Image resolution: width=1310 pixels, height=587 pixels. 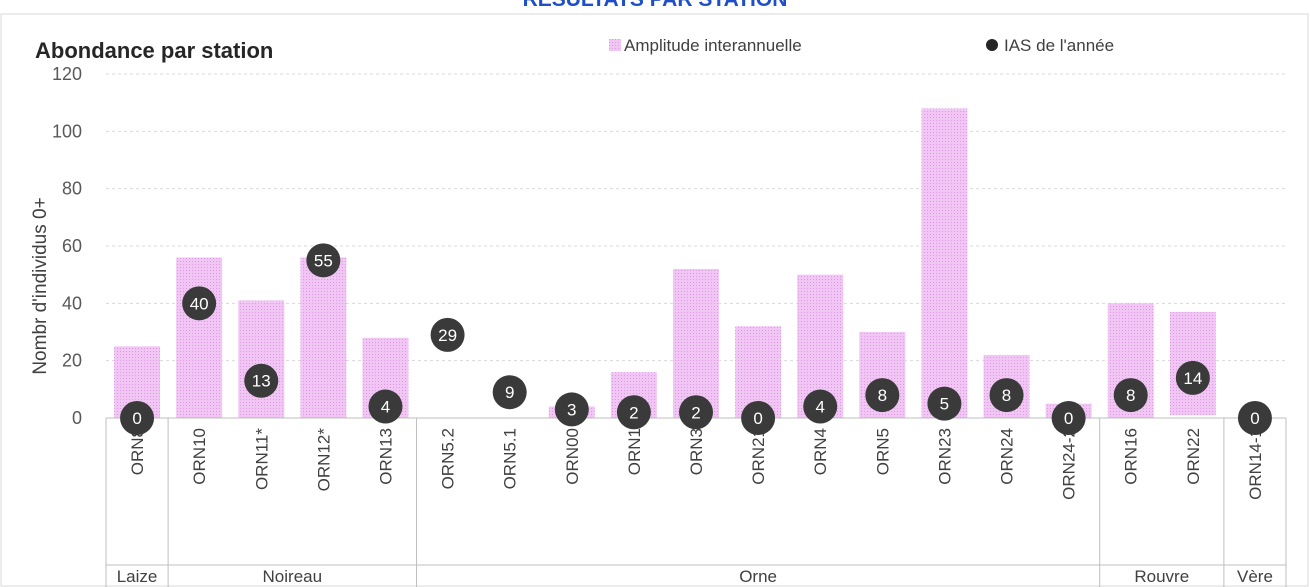 I want to click on x-tick-label: ORN3, so click(x=696, y=451).